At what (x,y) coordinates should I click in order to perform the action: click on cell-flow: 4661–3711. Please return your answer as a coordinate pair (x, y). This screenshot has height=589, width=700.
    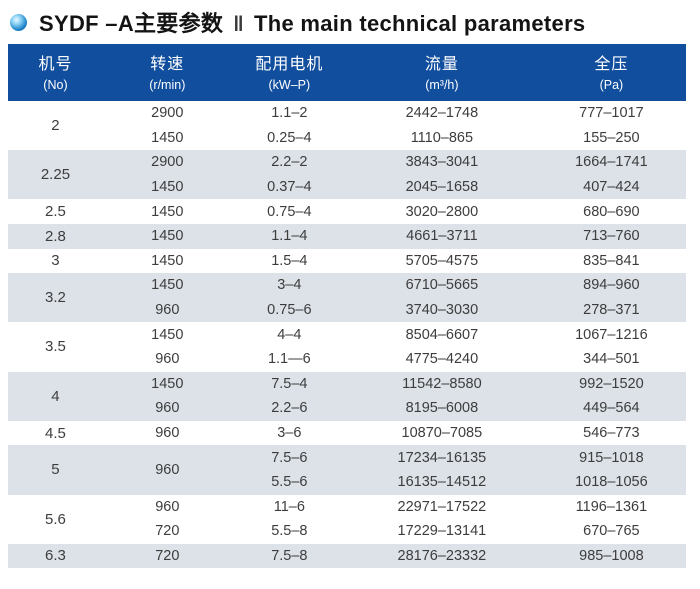
    Looking at the image, I should click on (441, 236).